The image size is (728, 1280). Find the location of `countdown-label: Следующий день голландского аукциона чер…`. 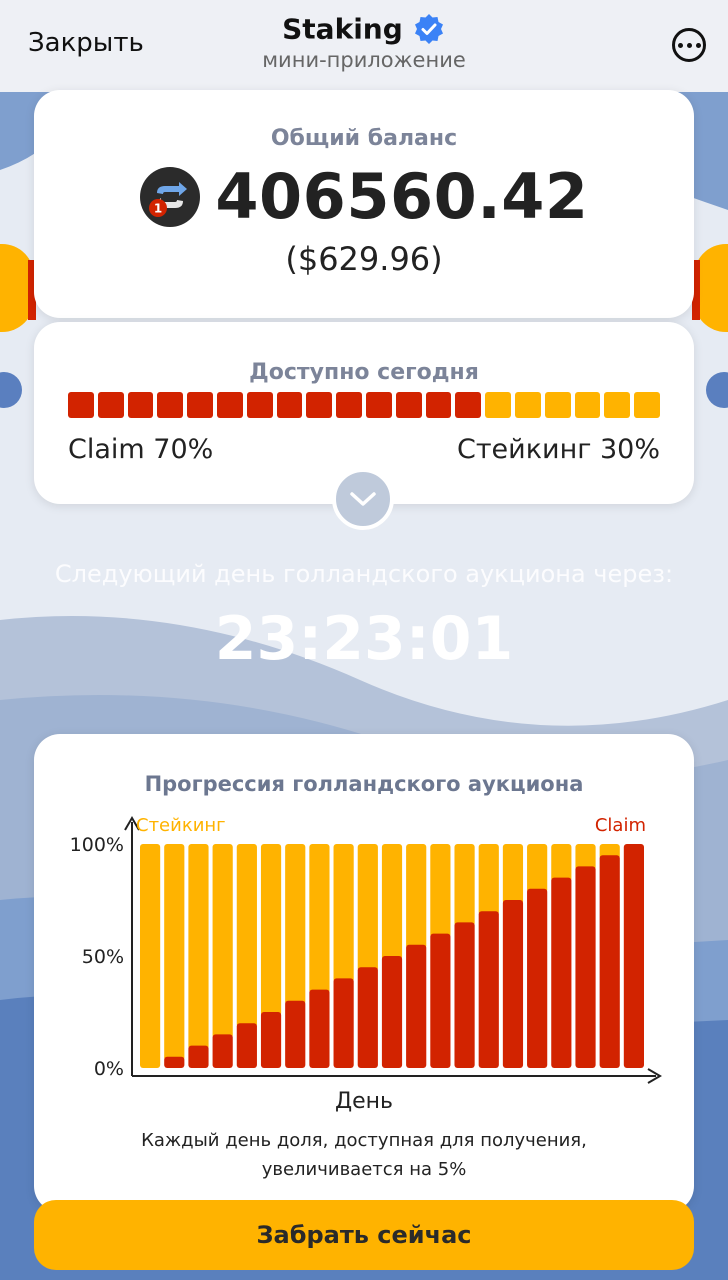

countdown-label: Следующий день голландского аукциона чер… is located at coordinates (364, 574).